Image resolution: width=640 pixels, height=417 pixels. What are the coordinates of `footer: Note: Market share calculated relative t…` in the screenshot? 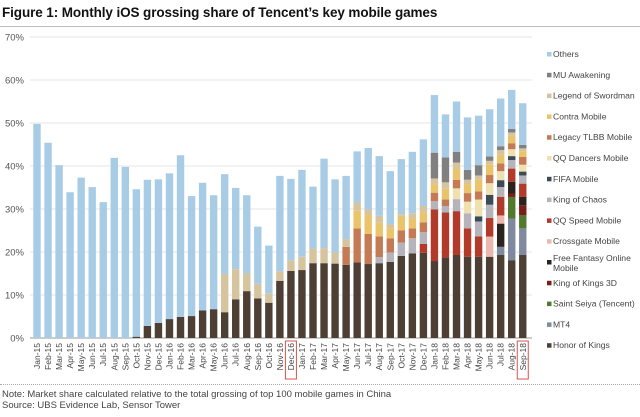 It's located at (196, 400).